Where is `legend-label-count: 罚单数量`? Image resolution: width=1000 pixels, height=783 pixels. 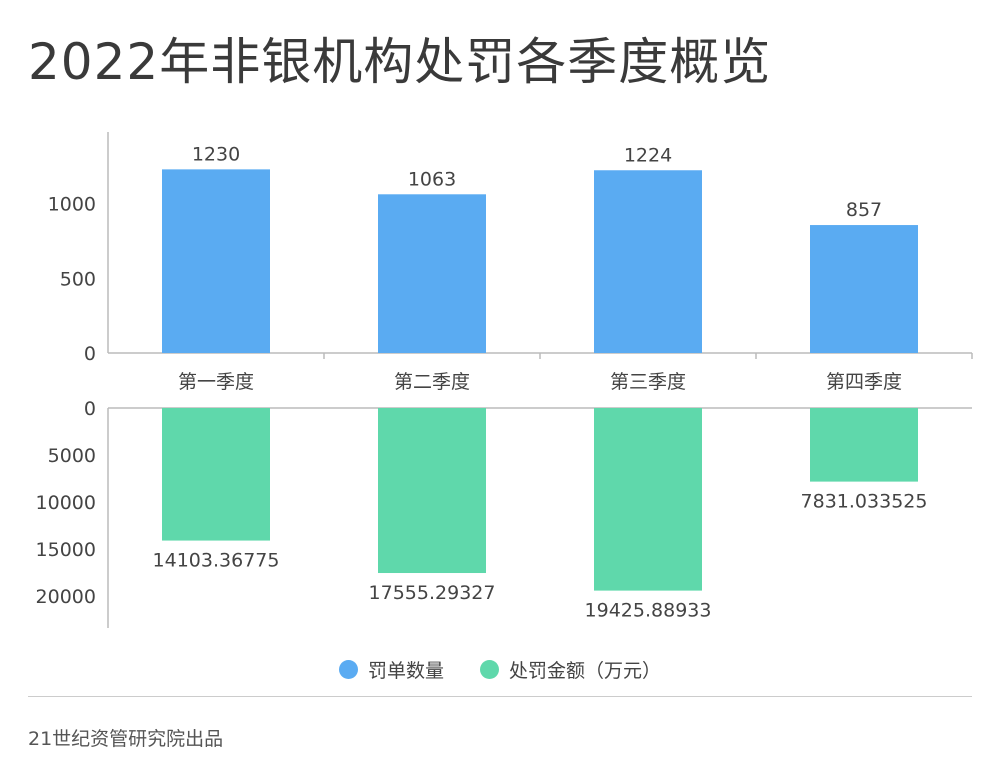
legend-label-count: 罚单数量 is located at coordinates (405, 670).